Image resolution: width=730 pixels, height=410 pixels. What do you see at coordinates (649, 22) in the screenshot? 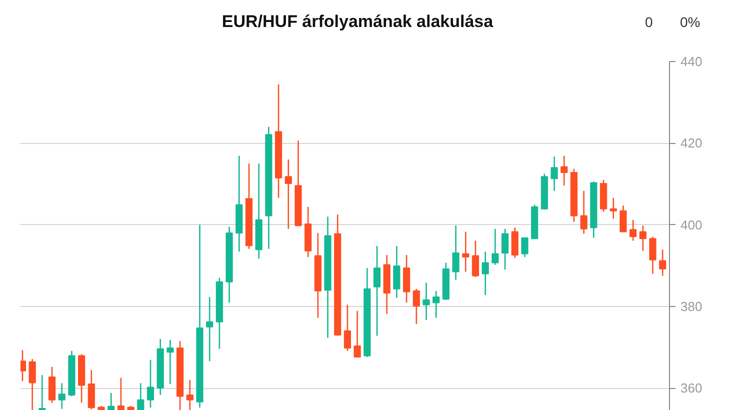
I see `text: 0` at bounding box center [649, 22].